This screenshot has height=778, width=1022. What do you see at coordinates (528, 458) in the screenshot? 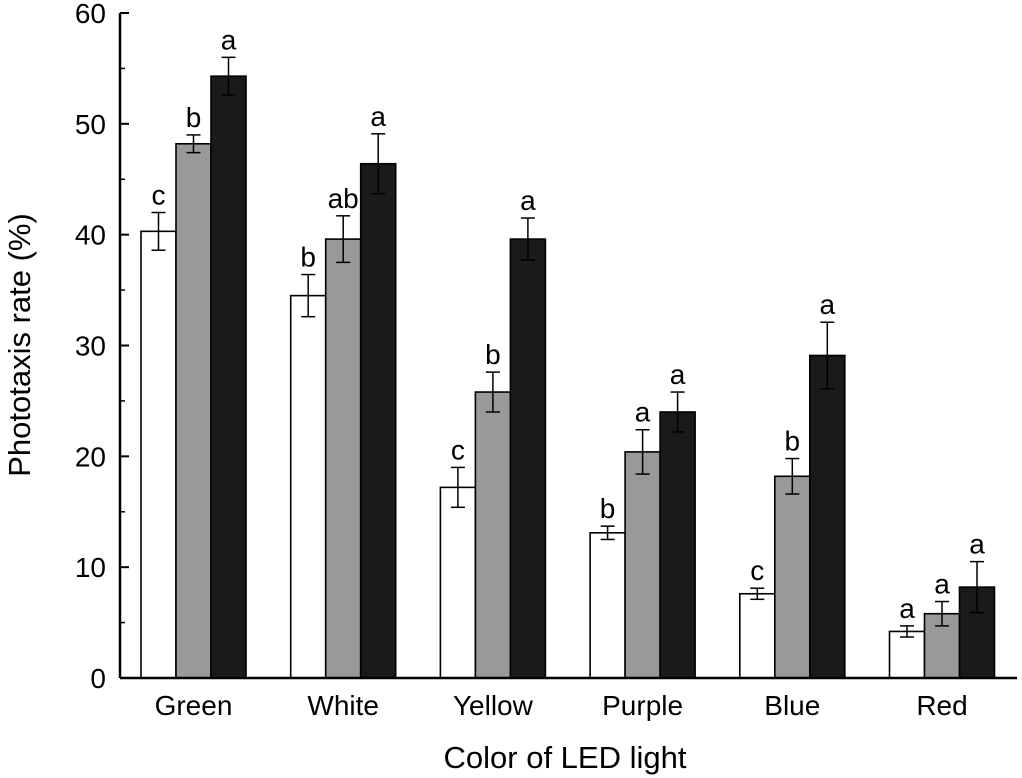
I see `bar-yellow-s3` at bounding box center [528, 458].